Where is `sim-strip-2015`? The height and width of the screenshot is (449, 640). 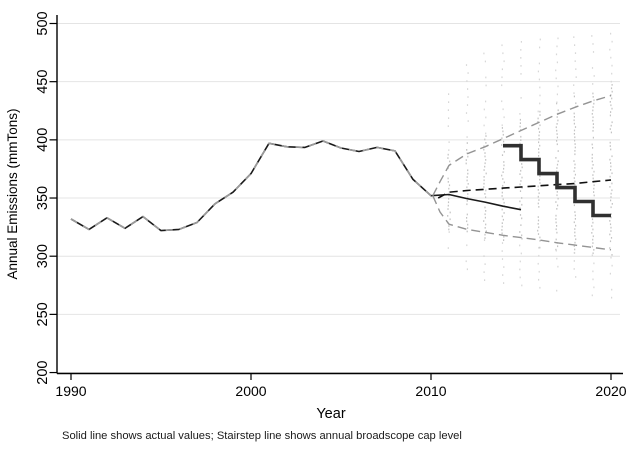 sim-strip-2015 is located at coordinates (521, 164).